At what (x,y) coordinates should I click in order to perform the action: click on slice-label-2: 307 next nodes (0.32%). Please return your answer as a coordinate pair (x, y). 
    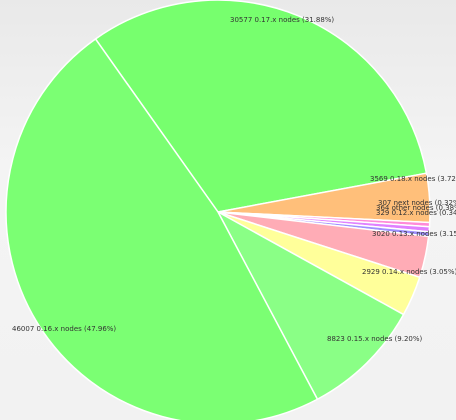
    Looking at the image, I should click on (417, 203).